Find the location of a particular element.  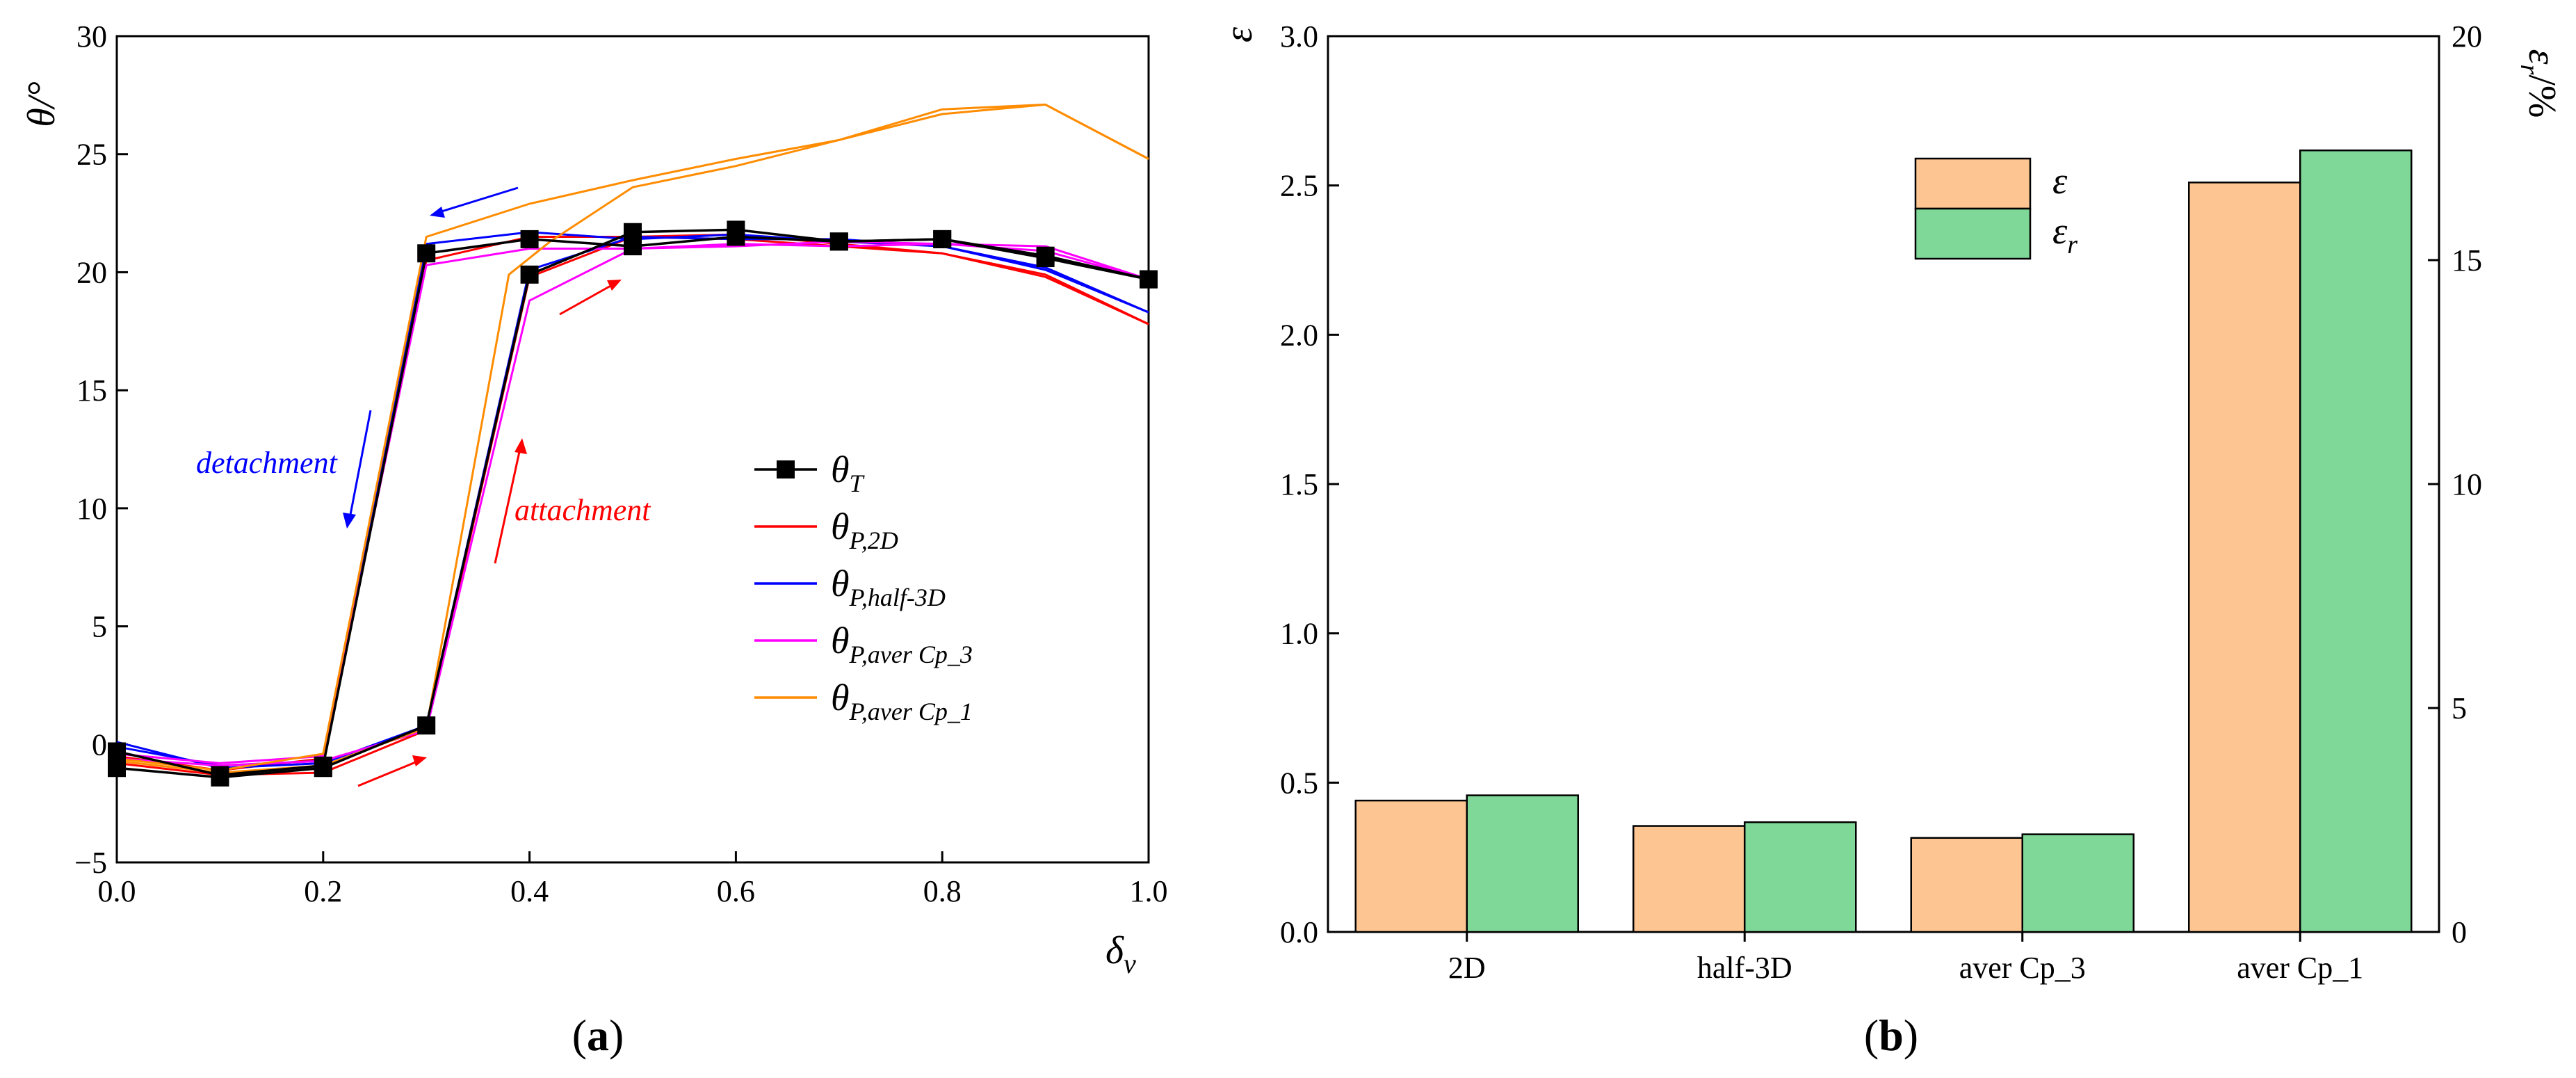

a-ytick-label: 25 is located at coordinates (91, 155).